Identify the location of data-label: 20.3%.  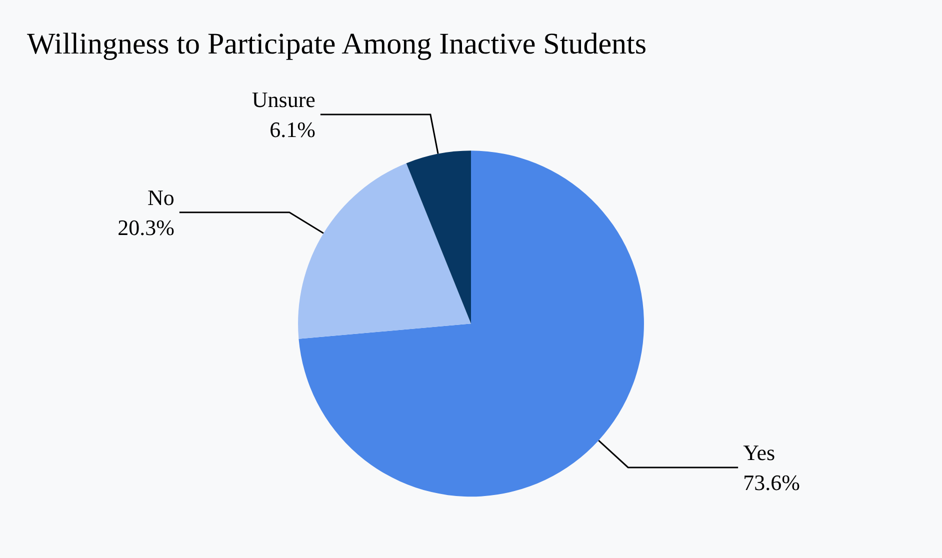
(146, 227).